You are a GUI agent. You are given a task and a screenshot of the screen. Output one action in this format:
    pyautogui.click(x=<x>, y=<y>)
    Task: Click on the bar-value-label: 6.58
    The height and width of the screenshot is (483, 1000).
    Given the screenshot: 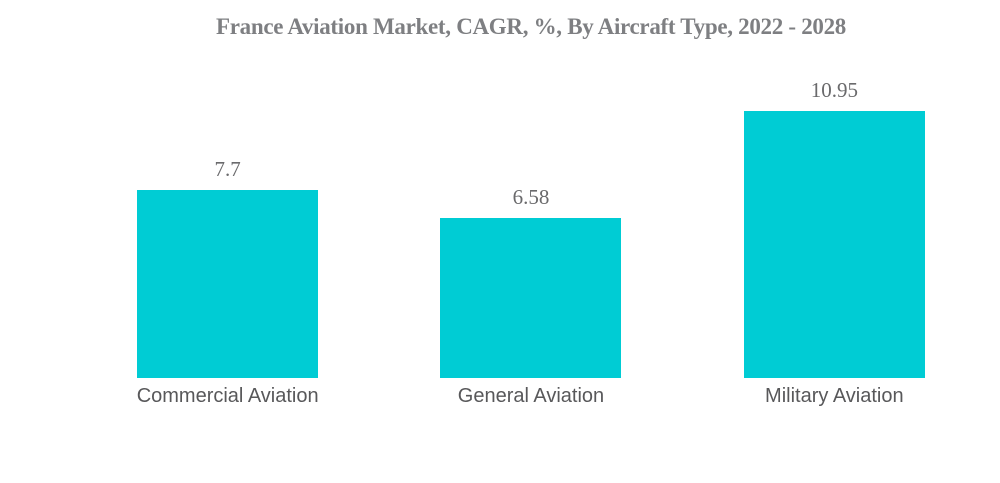 What is the action you would take?
    pyautogui.click(x=531, y=197)
    